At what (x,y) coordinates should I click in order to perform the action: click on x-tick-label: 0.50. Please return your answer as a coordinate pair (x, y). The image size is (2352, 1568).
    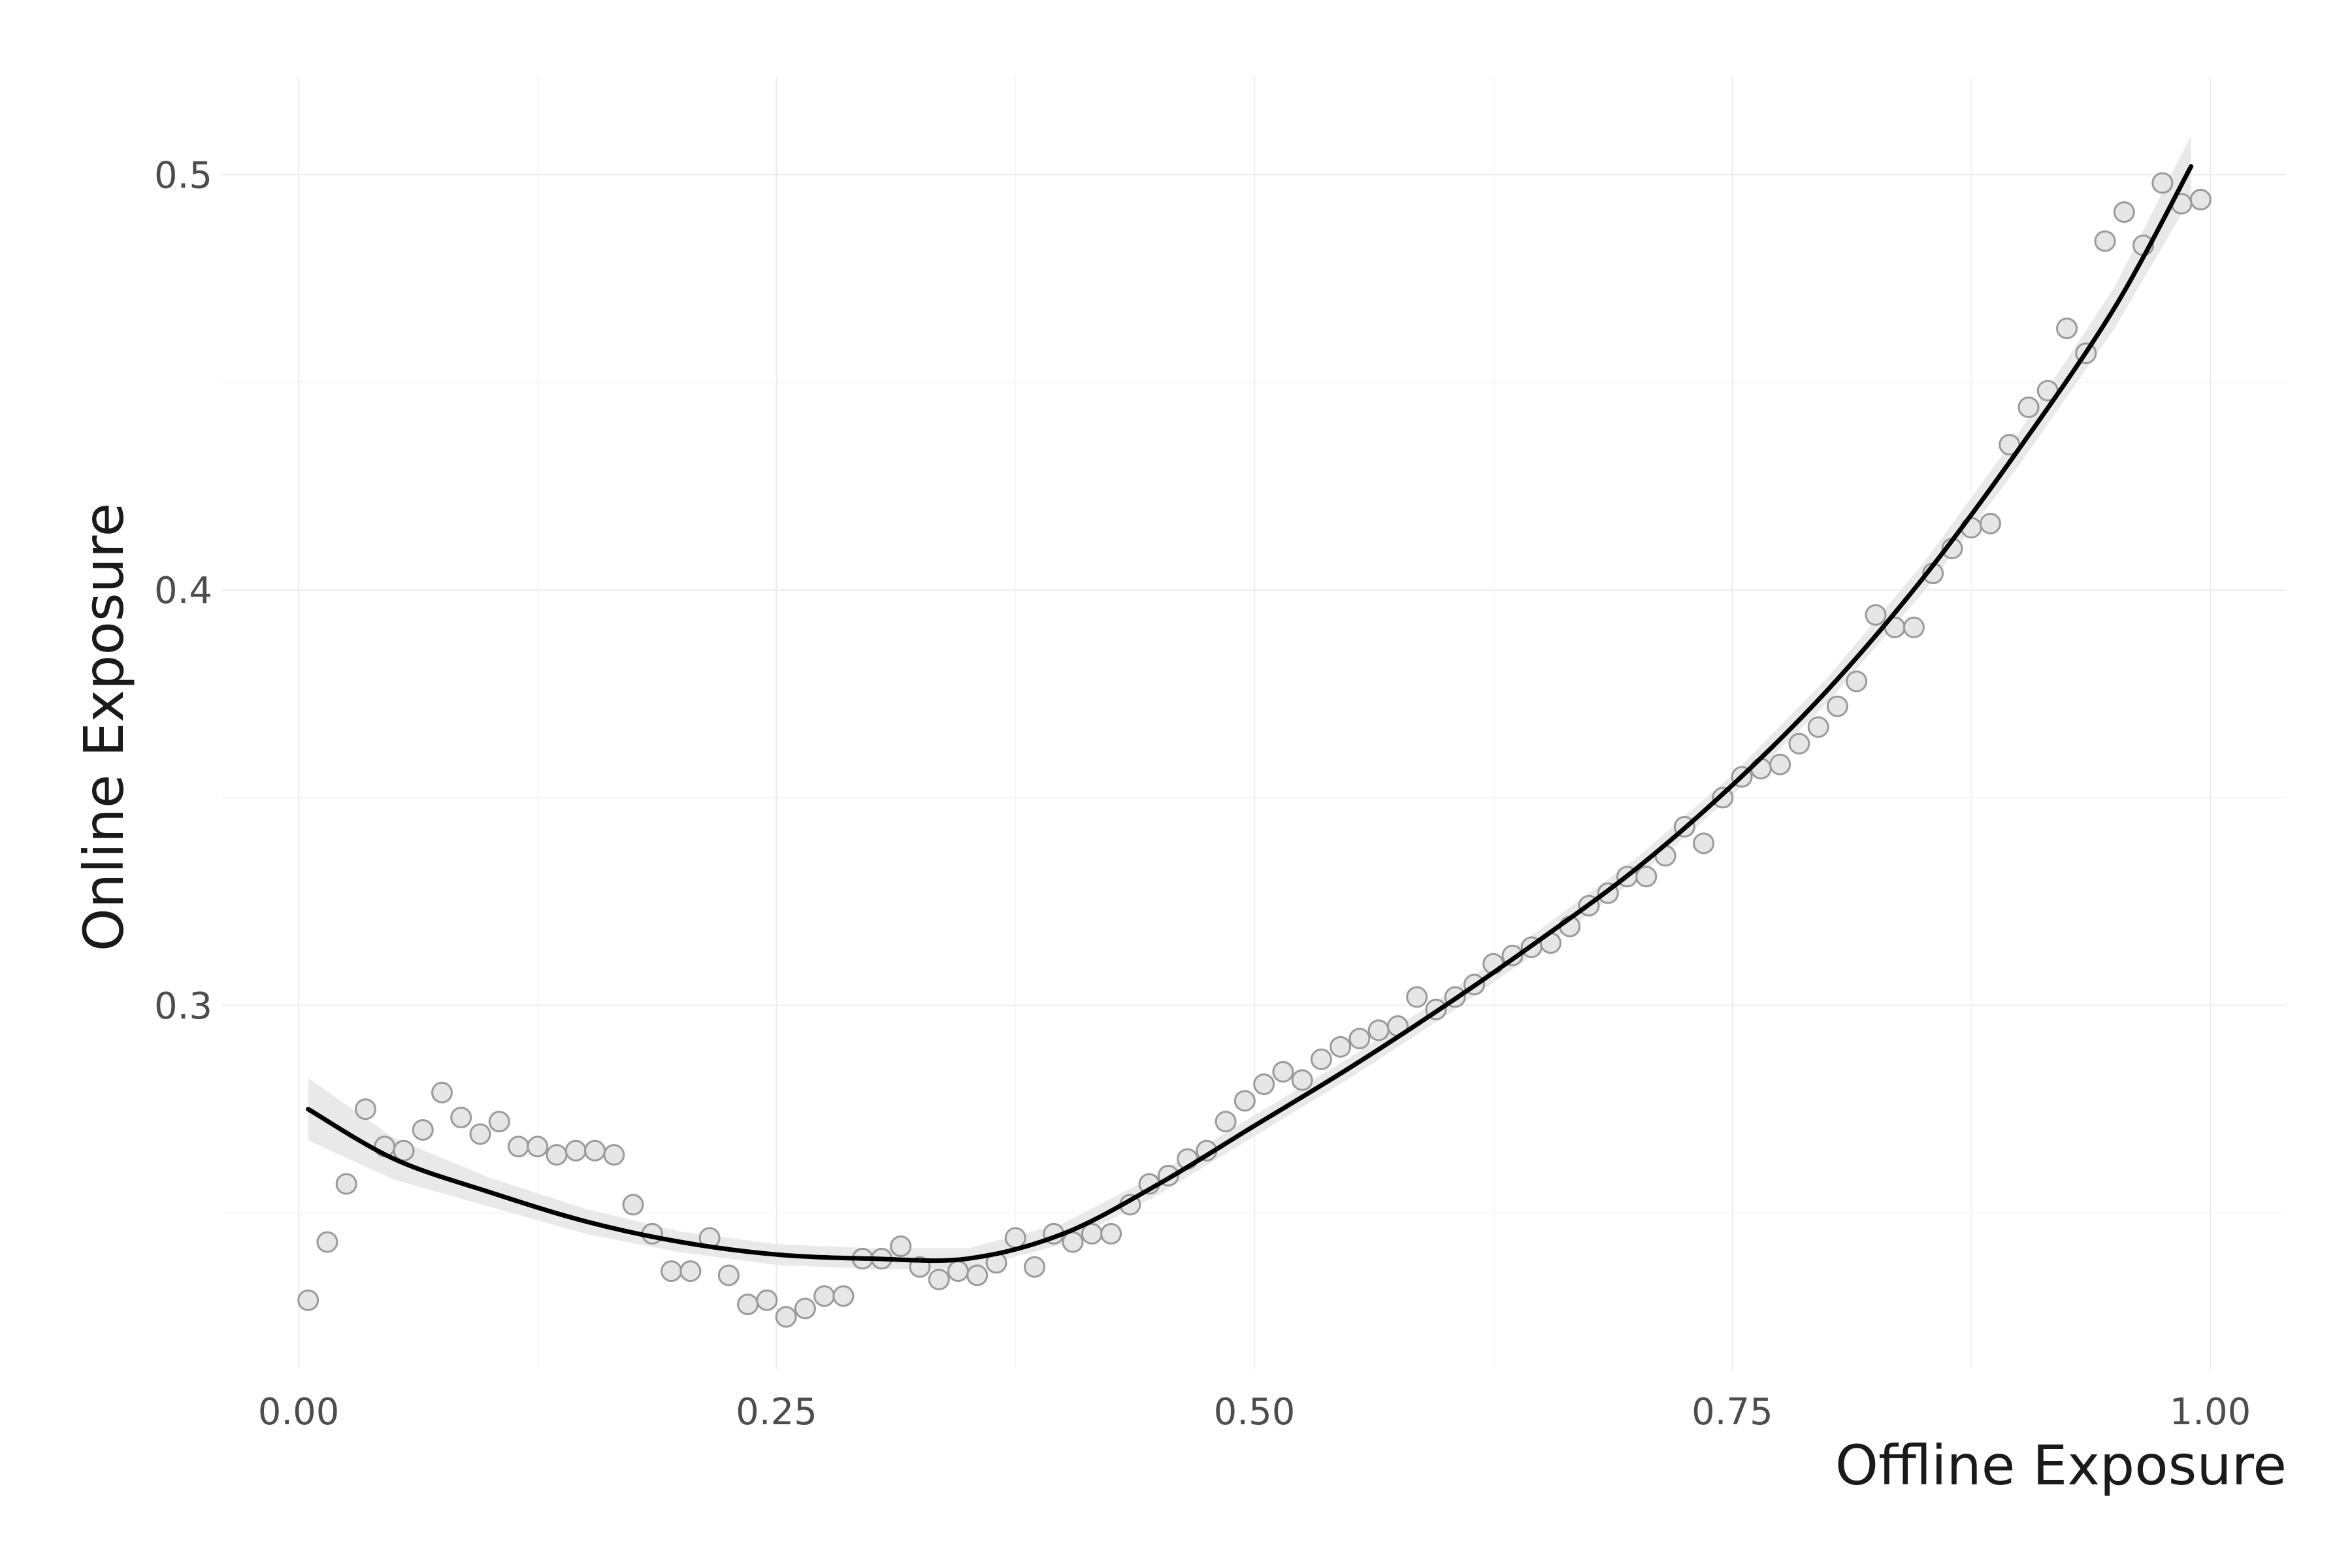
    Looking at the image, I should click on (1255, 1412).